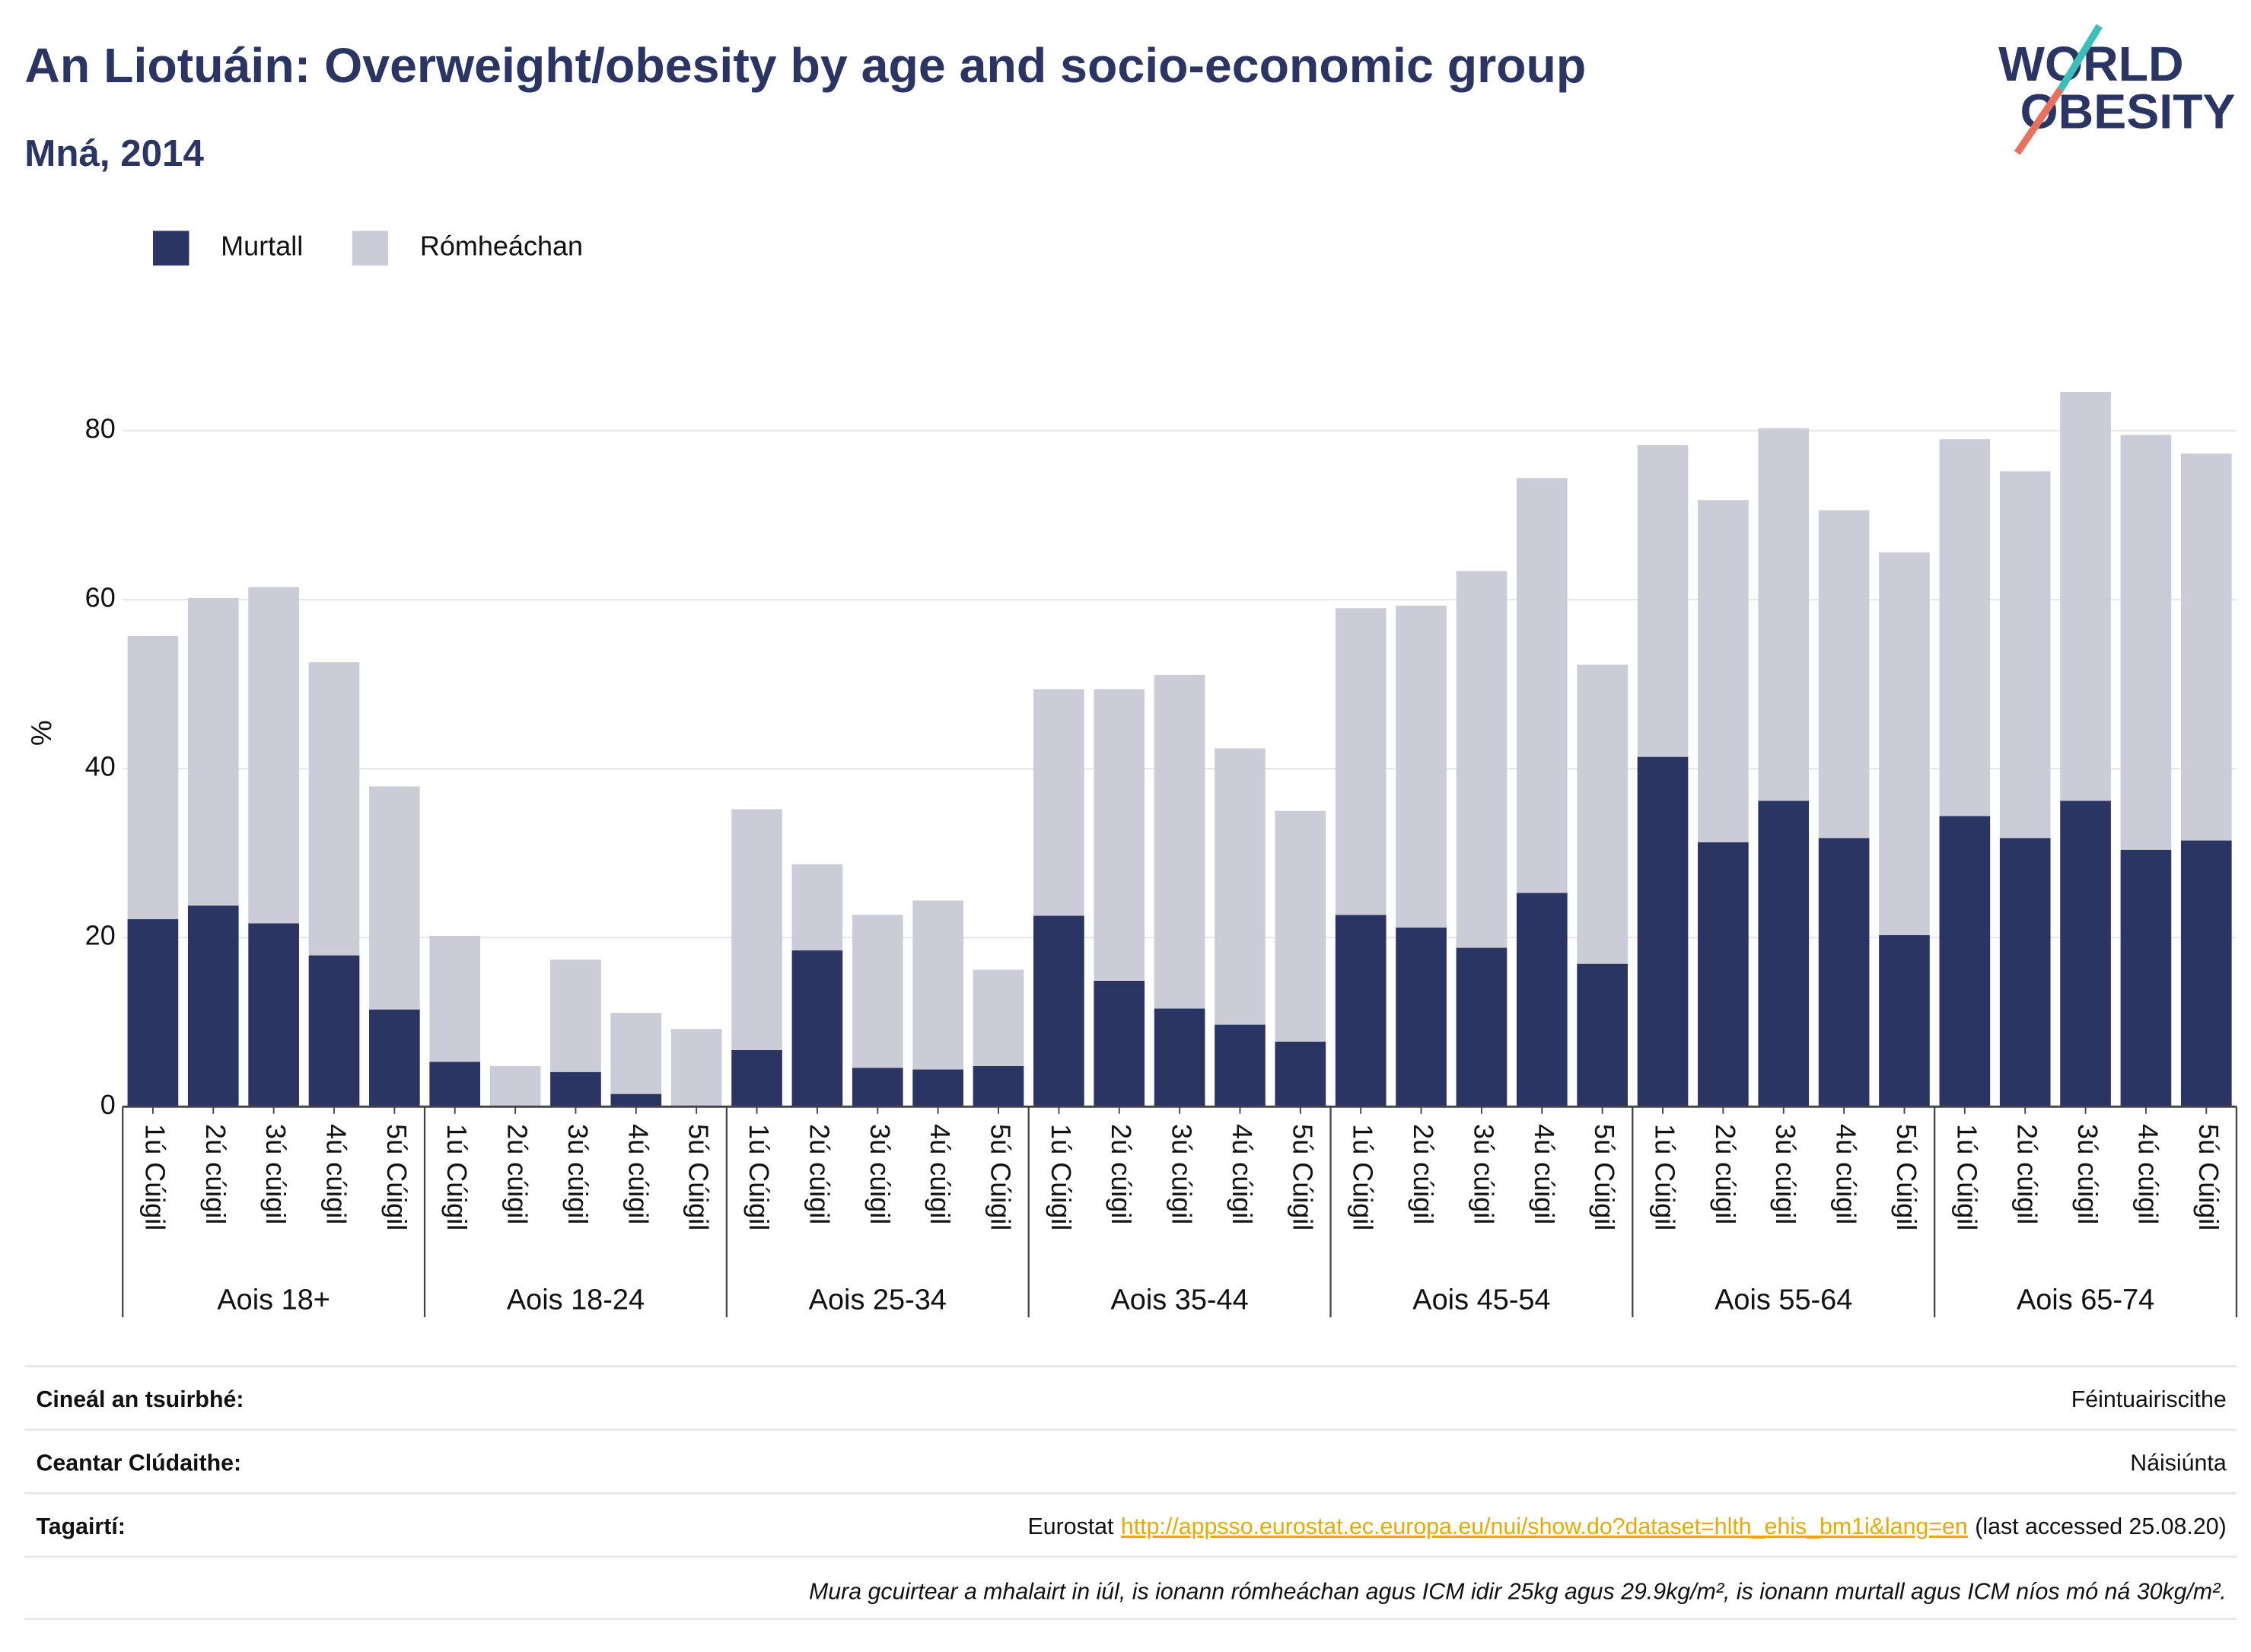 The width and height of the screenshot is (2251, 1652). Describe the element at coordinates (2085, 1300) in the screenshot. I see `group-label: Aois 65-74` at that location.